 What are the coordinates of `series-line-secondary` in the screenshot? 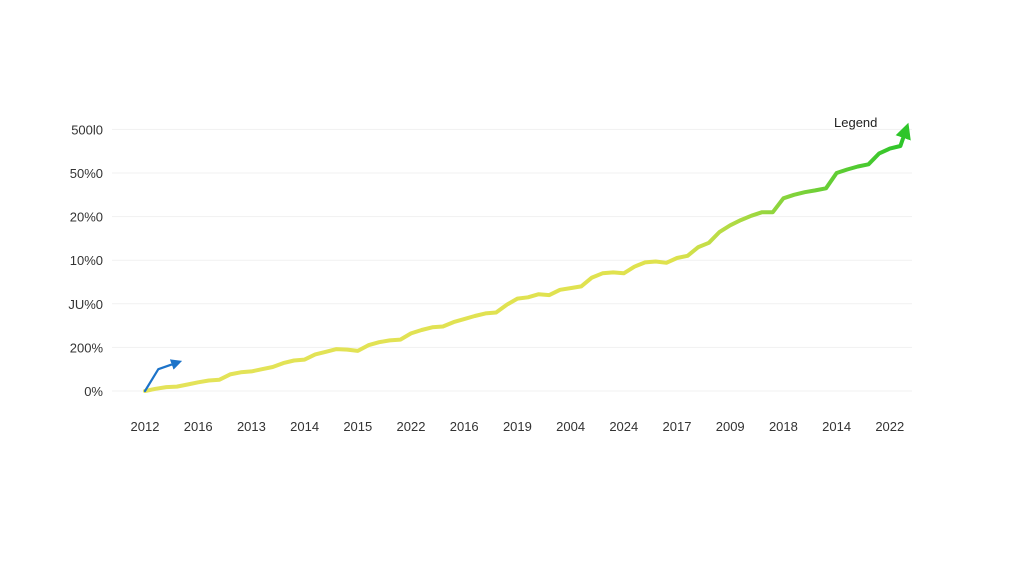 It's located at (163, 376).